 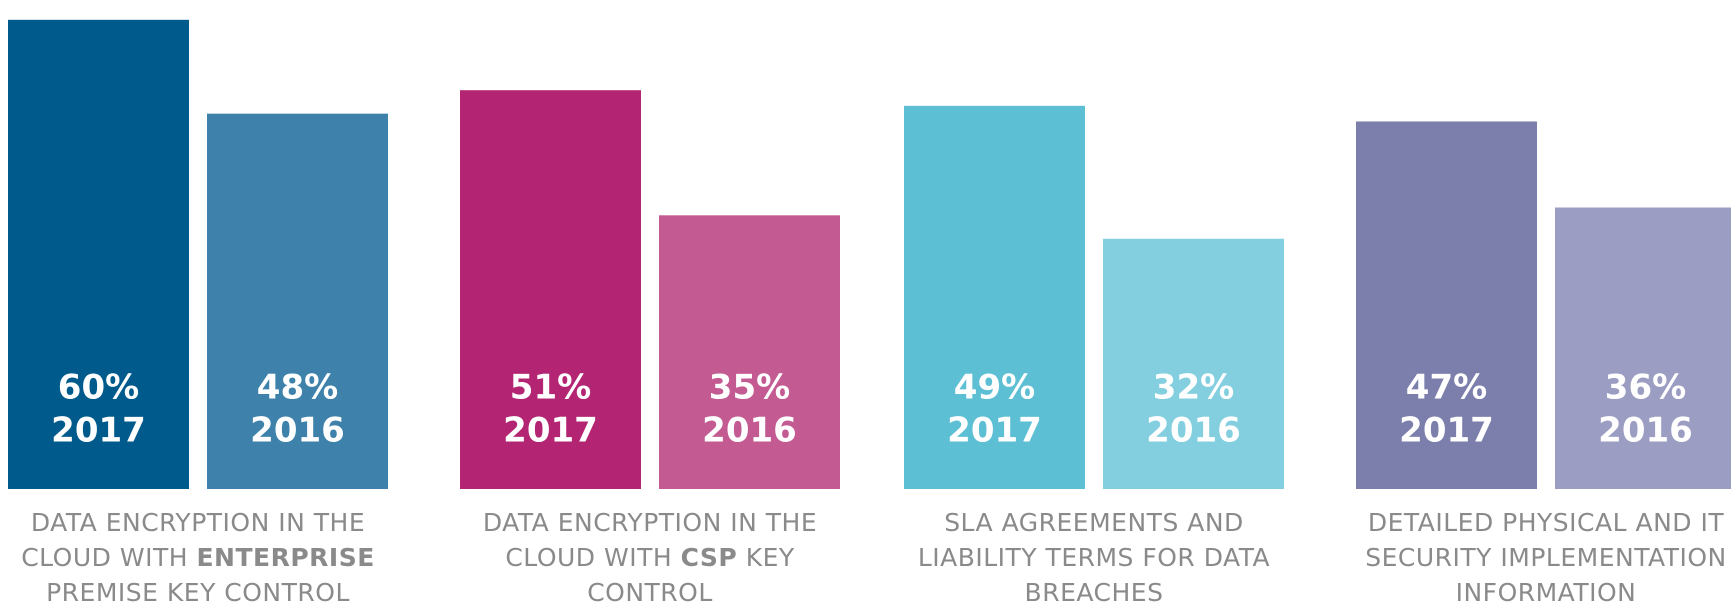 What do you see at coordinates (709, 557) in the screenshot?
I see `category-text: CSP` at bounding box center [709, 557].